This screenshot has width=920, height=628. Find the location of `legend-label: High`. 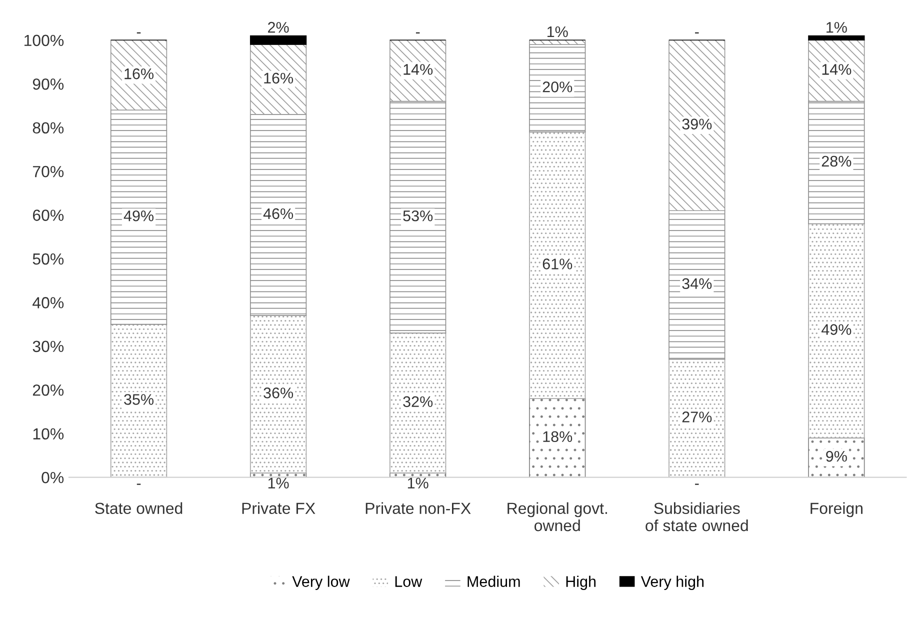

legend-label: High is located at coordinates (581, 583).